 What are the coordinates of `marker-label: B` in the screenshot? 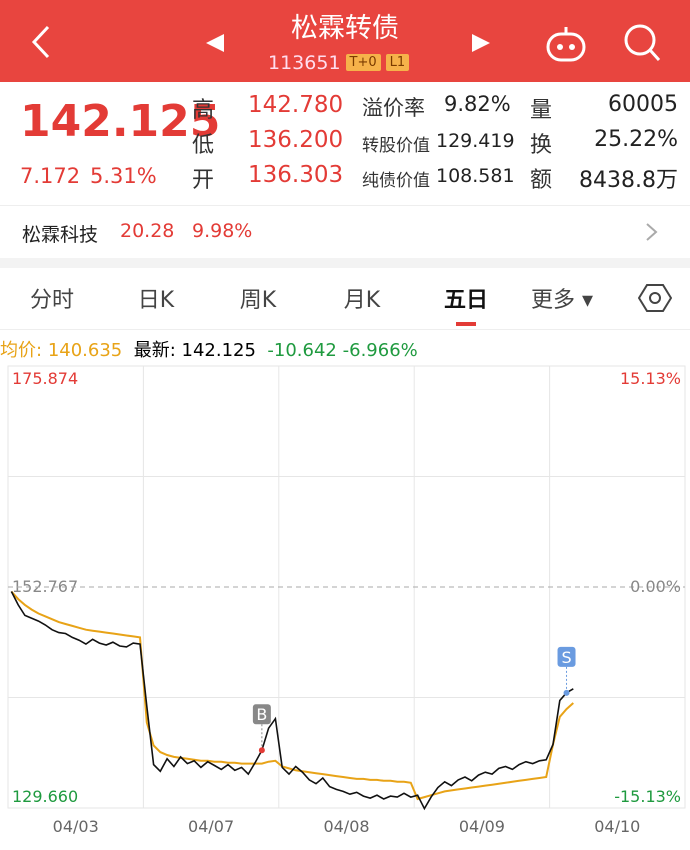 It's located at (261, 714).